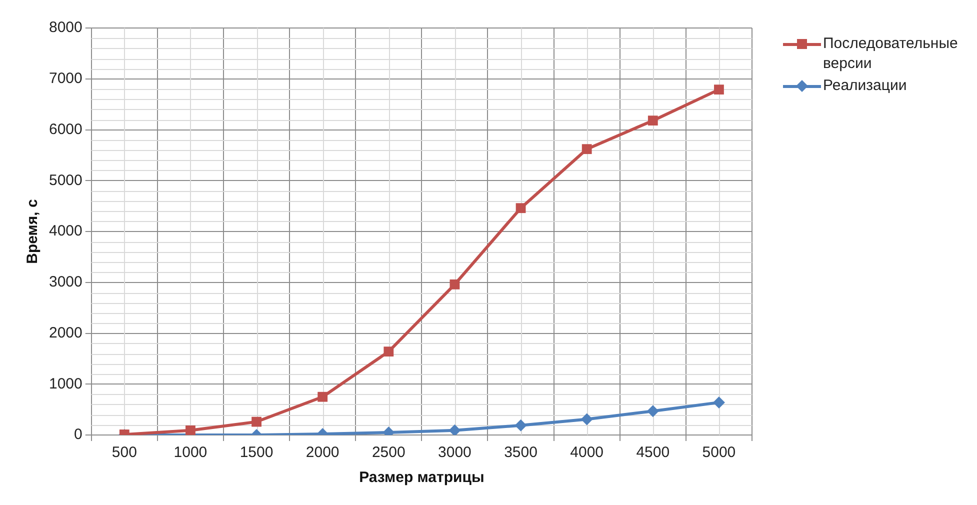 This screenshot has width=977, height=505. I want to click on y-tick-label: 8000, so click(65, 27).